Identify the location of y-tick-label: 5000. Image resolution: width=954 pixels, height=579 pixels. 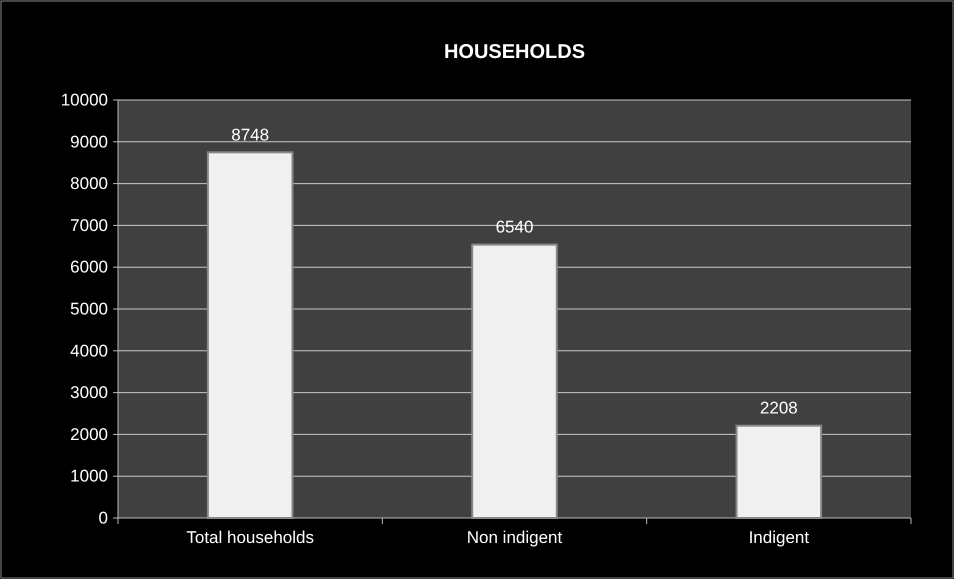
(89, 308).